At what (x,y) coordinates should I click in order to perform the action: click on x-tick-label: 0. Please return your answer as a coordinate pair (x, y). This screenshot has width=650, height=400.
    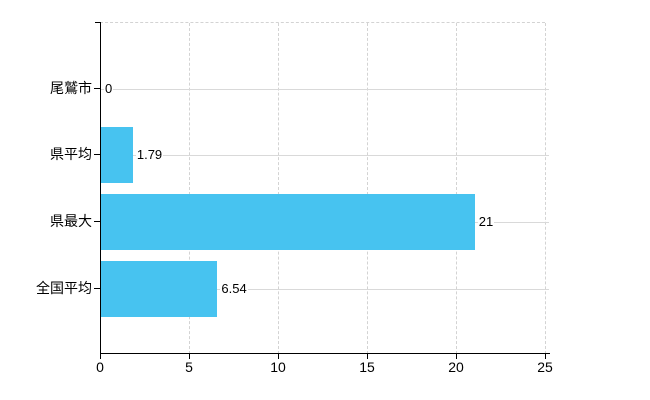
    Looking at the image, I should click on (100, 367).